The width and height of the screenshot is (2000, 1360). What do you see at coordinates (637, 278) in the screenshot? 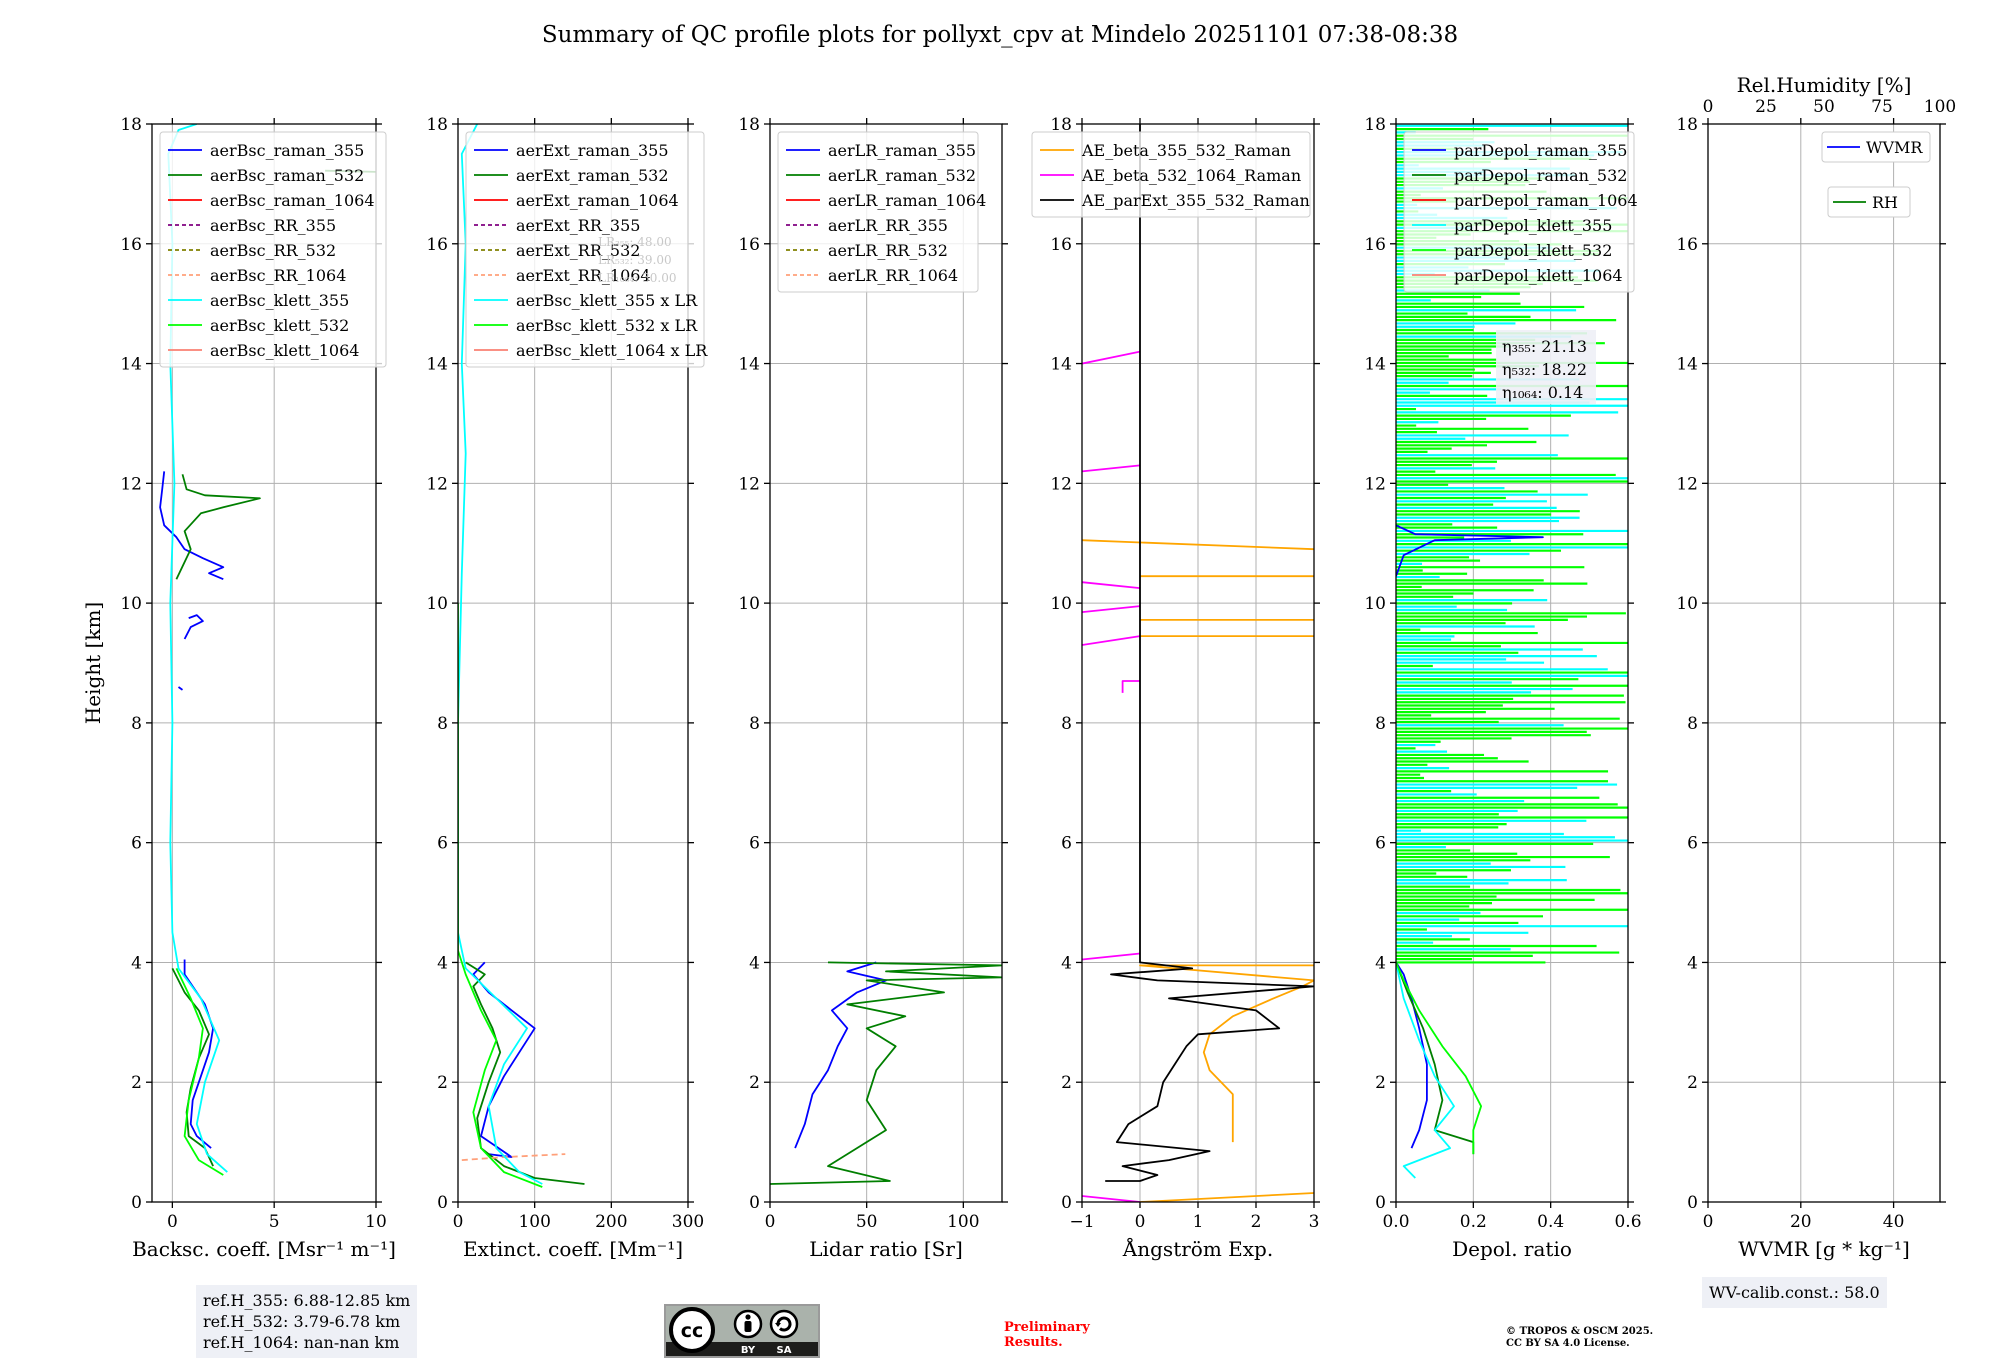
I see `lr-annotation: LR₁₀₆₄: 30.00` at bounding box center [637, 278].